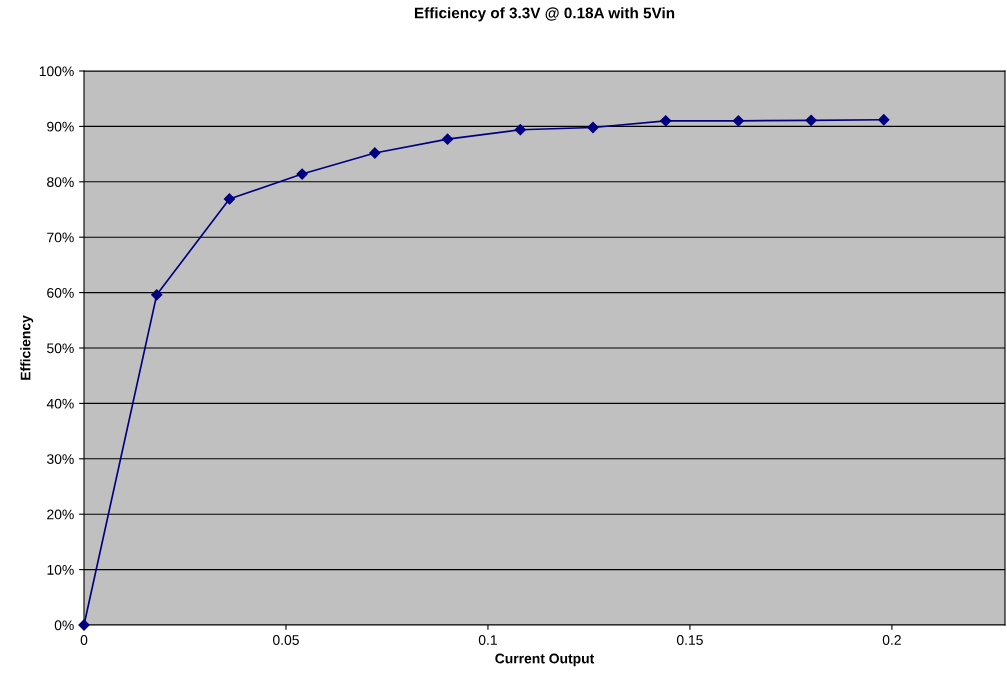 The height and width of the screenshot is (687, 1007). I want to click on y-tick-label: 70%, so click(60, 237).